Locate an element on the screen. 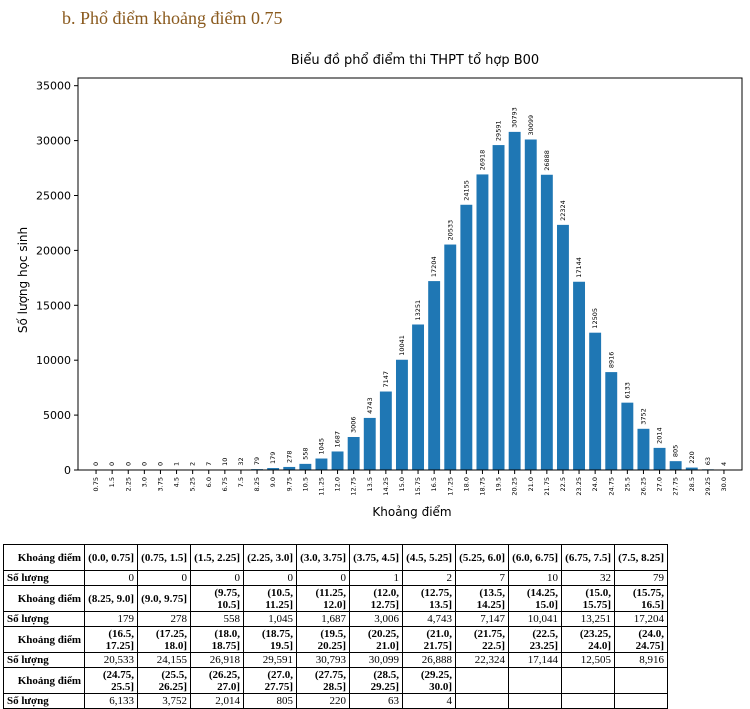  table-cell: 1,045 is located at coordinates (270, 619).